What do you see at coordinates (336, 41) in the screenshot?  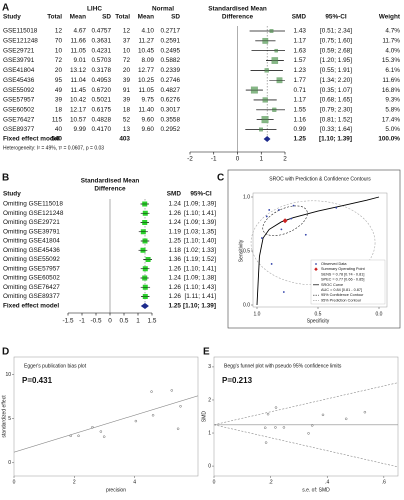 I see `ci-value: [0.75; 1.60]` at bounding box center [336, 41].